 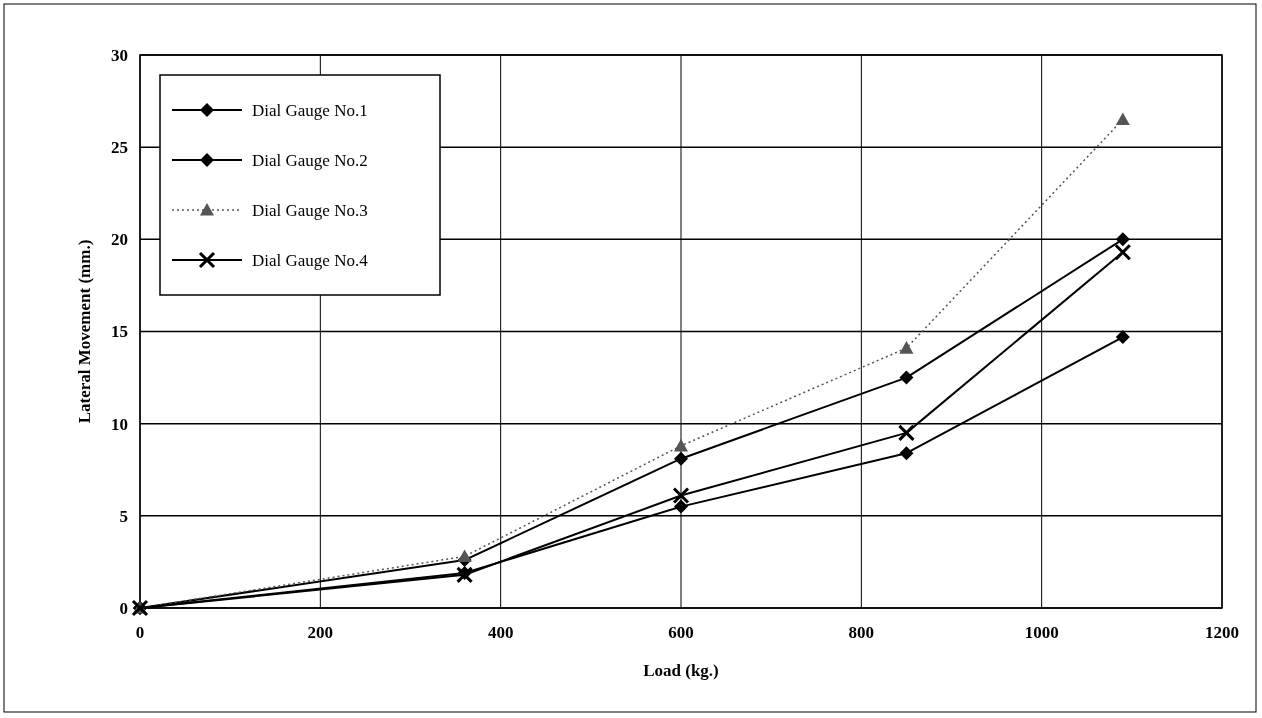 I want to click on y-tick-label: 15, so click(x=119, y=332).